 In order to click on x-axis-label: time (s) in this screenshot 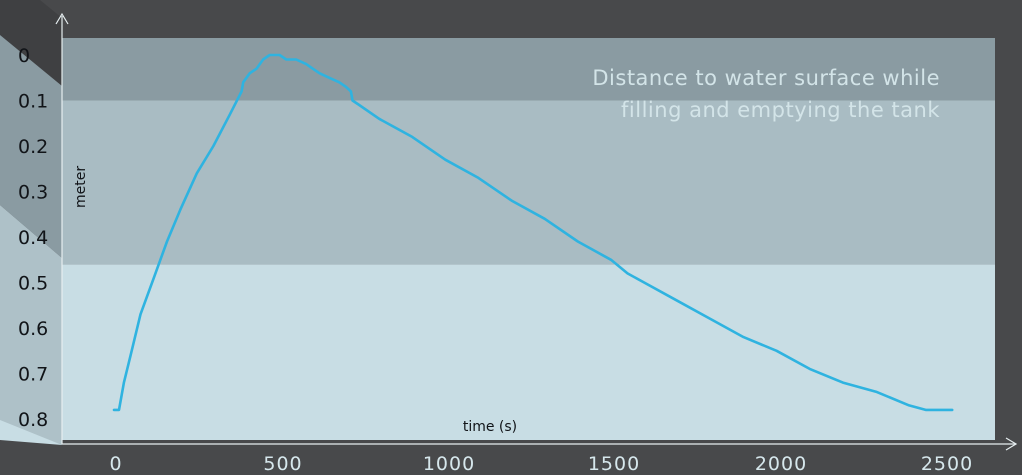, I will do `click(490, 427)`.